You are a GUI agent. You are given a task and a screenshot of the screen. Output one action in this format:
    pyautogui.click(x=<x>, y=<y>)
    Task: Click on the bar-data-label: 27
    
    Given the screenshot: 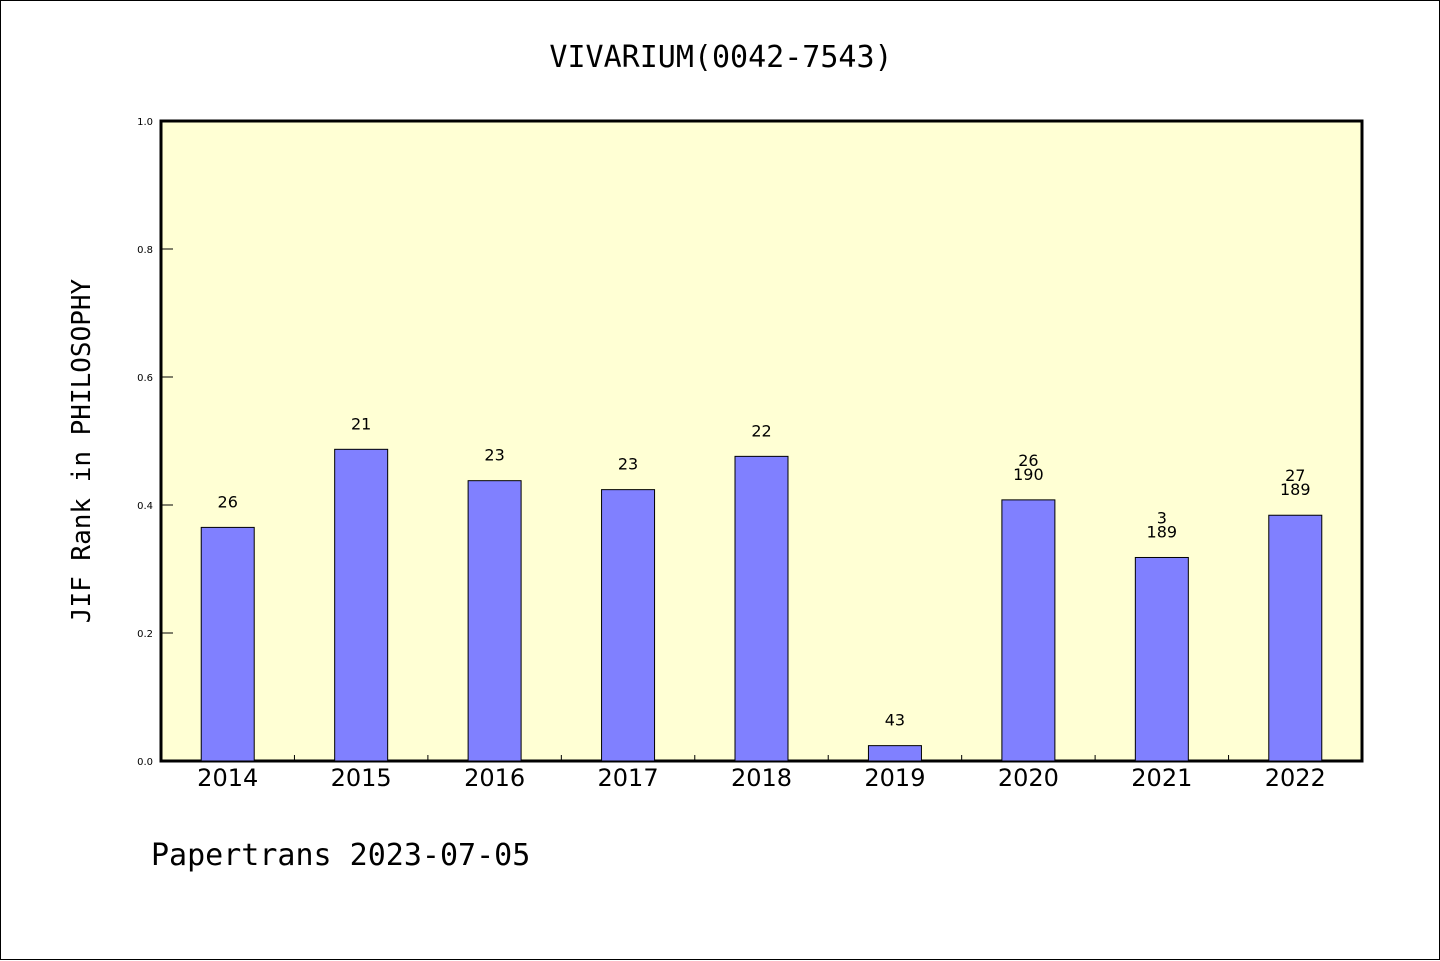 What is the action you would take?
    pyautogui.click(x=1295, y=475)
    